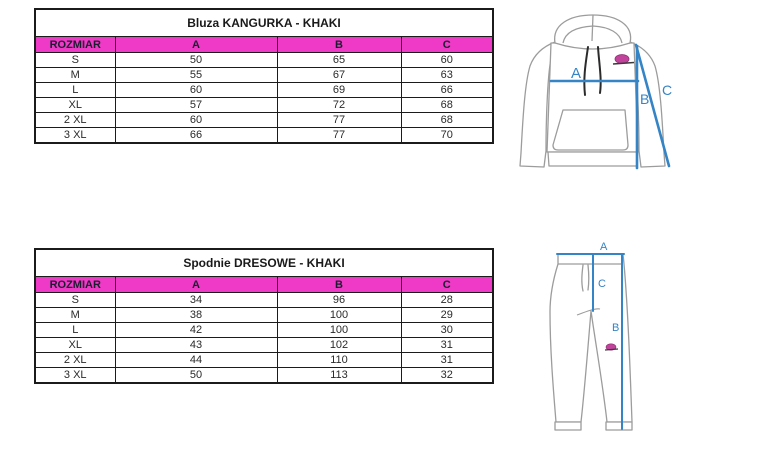 This screenshot has width=768, height=461. I want to click on measure-line-c, so click(652, 105).